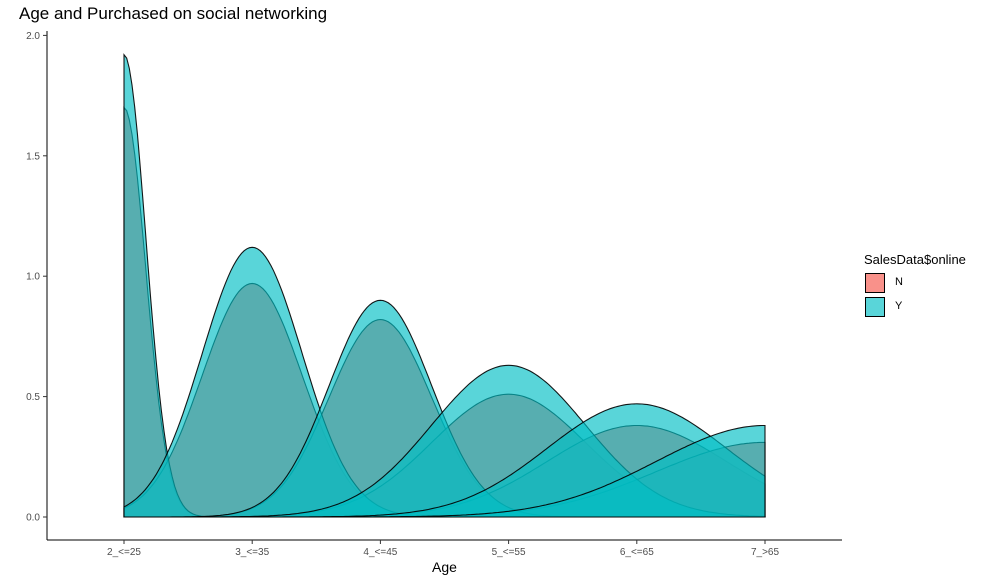 This screenshot has width=994, height=582. What do you see at coordinates (875, 283) in the screenshot?
I see `legend-key-n` at bounding box center [875, 283].